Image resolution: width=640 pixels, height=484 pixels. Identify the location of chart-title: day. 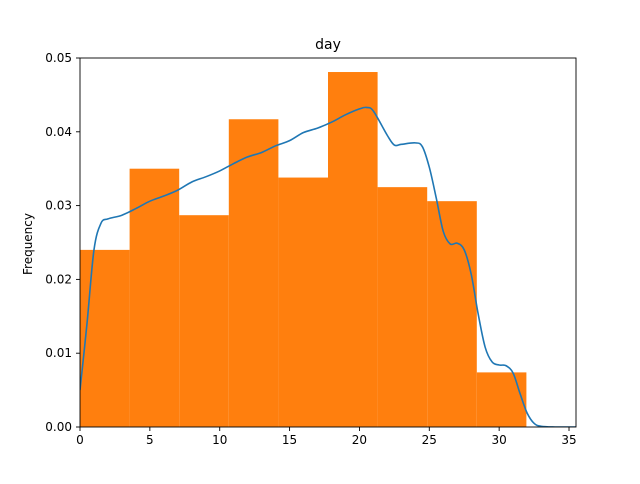
(328, 45).